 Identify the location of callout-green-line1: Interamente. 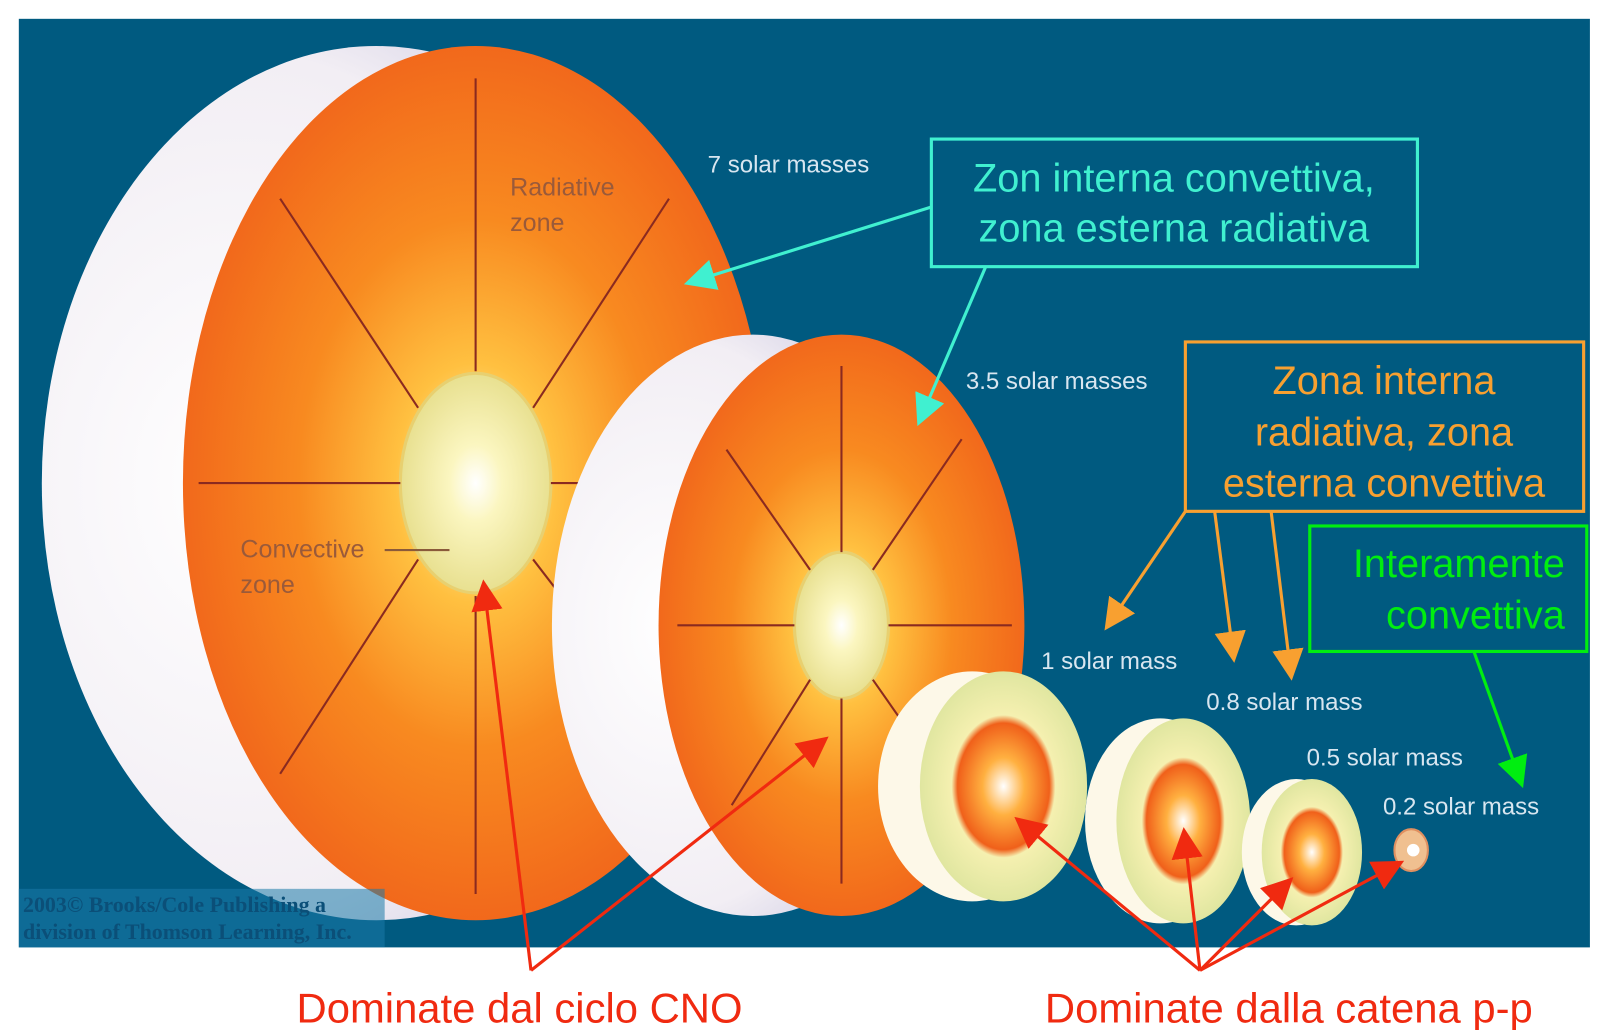
(1459, 564).